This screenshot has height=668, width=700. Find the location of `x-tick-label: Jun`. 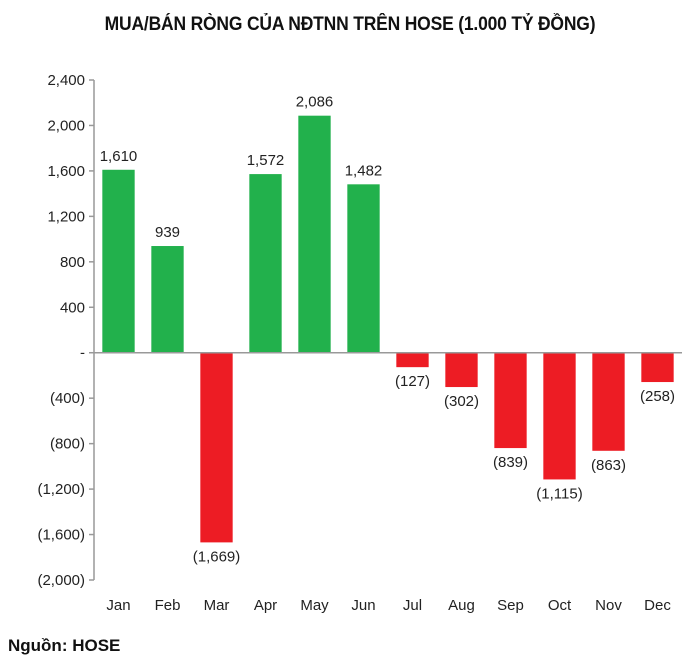

x-tick-label: Jun is located at coordinates (363, 605).